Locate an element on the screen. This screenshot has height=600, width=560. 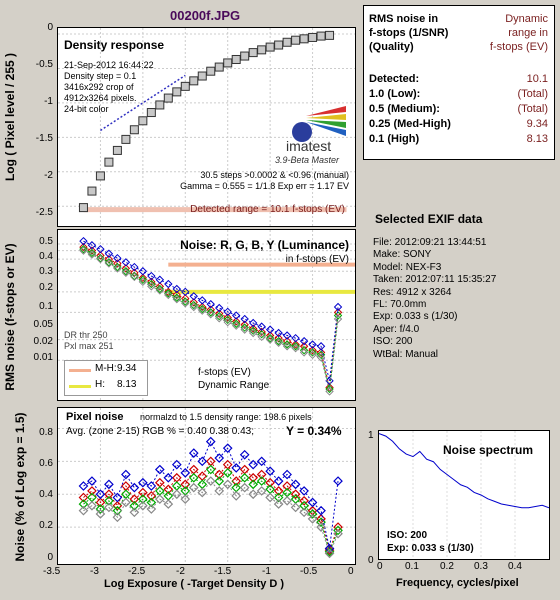
h-legend-label: H: is located at coordinates (100, 384).